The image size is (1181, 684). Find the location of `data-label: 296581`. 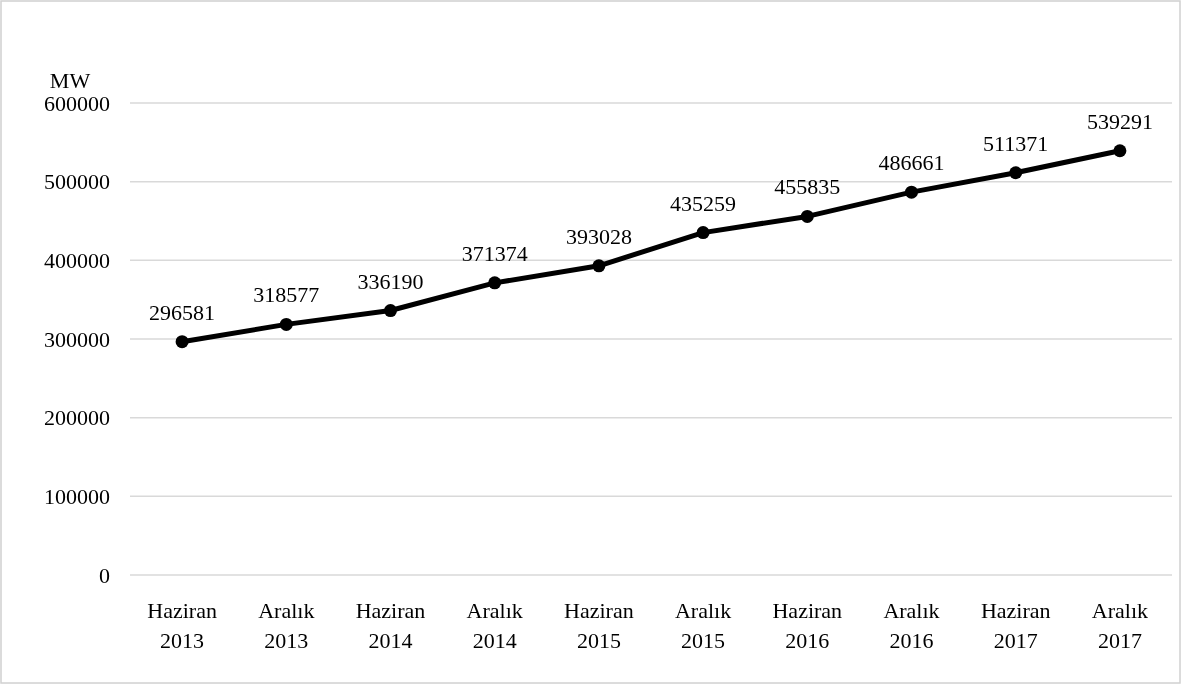

data-label: 296581 is located at coordinates (182, 312).